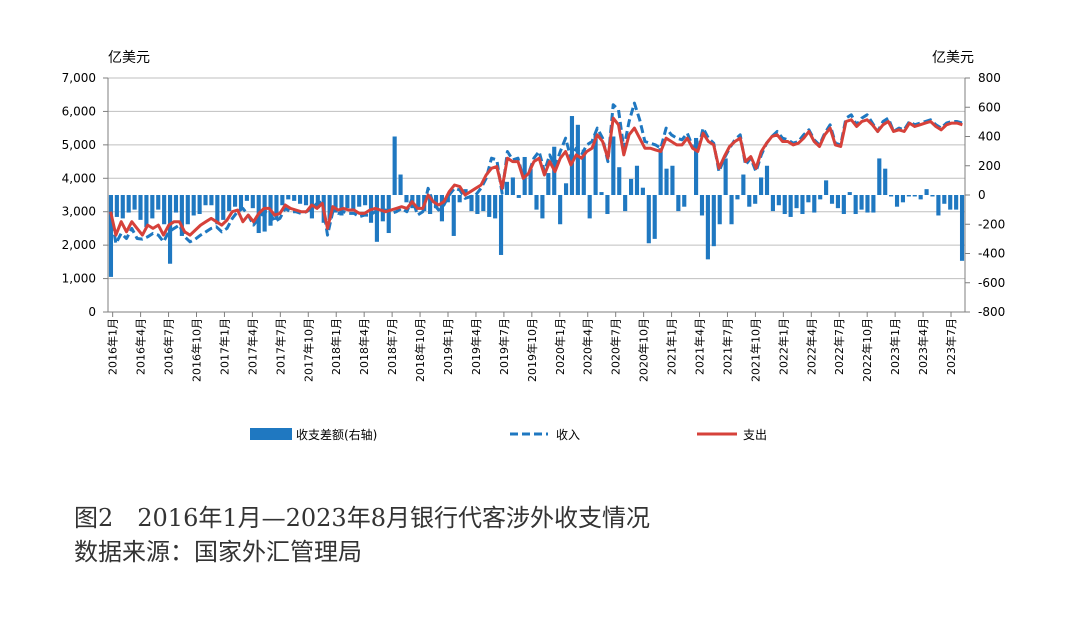 This screenshot has width=1080, height=621. Describe the element at coordinates (839, 346) in the screenshot. I see `x-tick-label: 2022年7月` at that location.